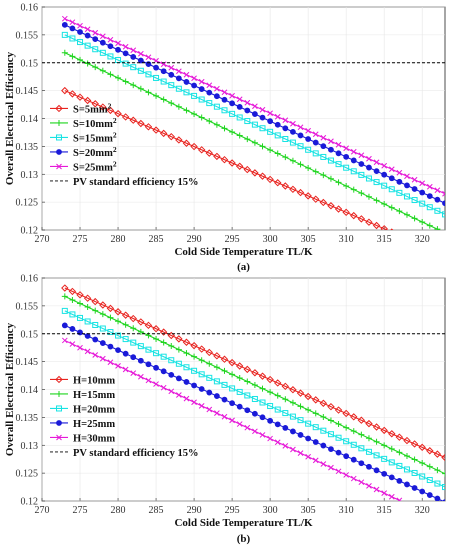  What do you see at coordinates (27, 391) in the screenshot?
I see `y-tick-labels: 0.12 0.125 0.13 0.135 0.14 0.145 0.15 0.155 0.16` at bounding box center [27, 391].